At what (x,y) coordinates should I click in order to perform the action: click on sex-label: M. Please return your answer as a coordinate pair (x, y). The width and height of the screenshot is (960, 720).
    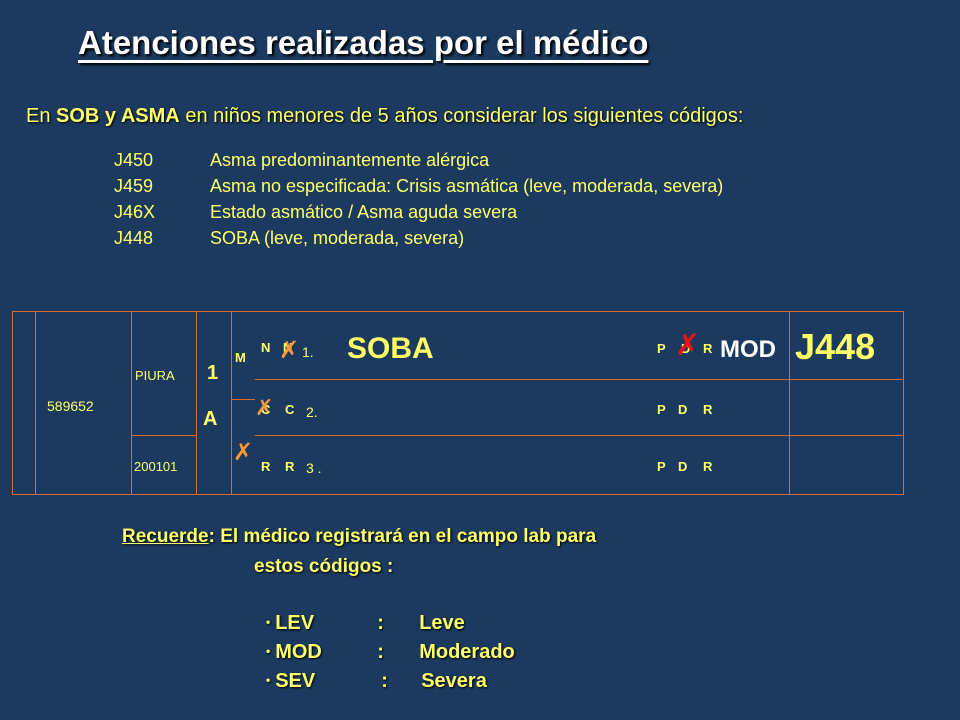
    Looking at the image, I should click on (240, 357).